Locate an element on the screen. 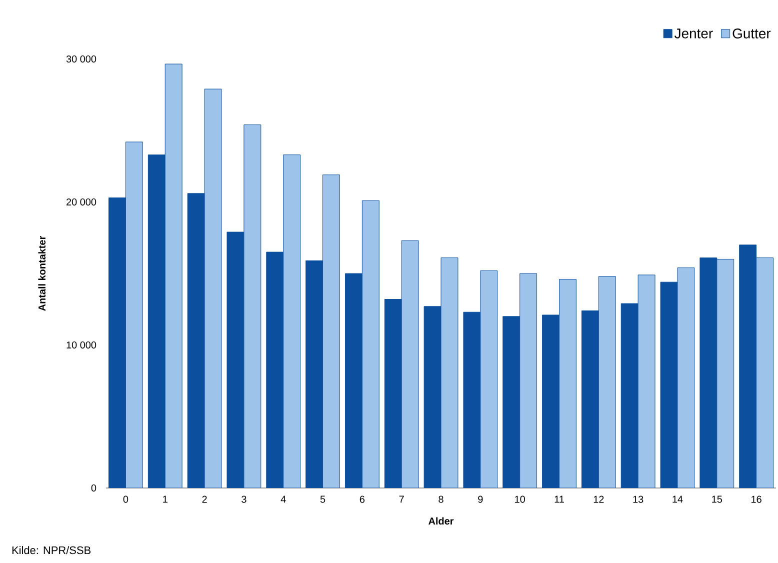 The image size is (778, 563). x-tick-label: 9 is located at coordinates (480, 499).